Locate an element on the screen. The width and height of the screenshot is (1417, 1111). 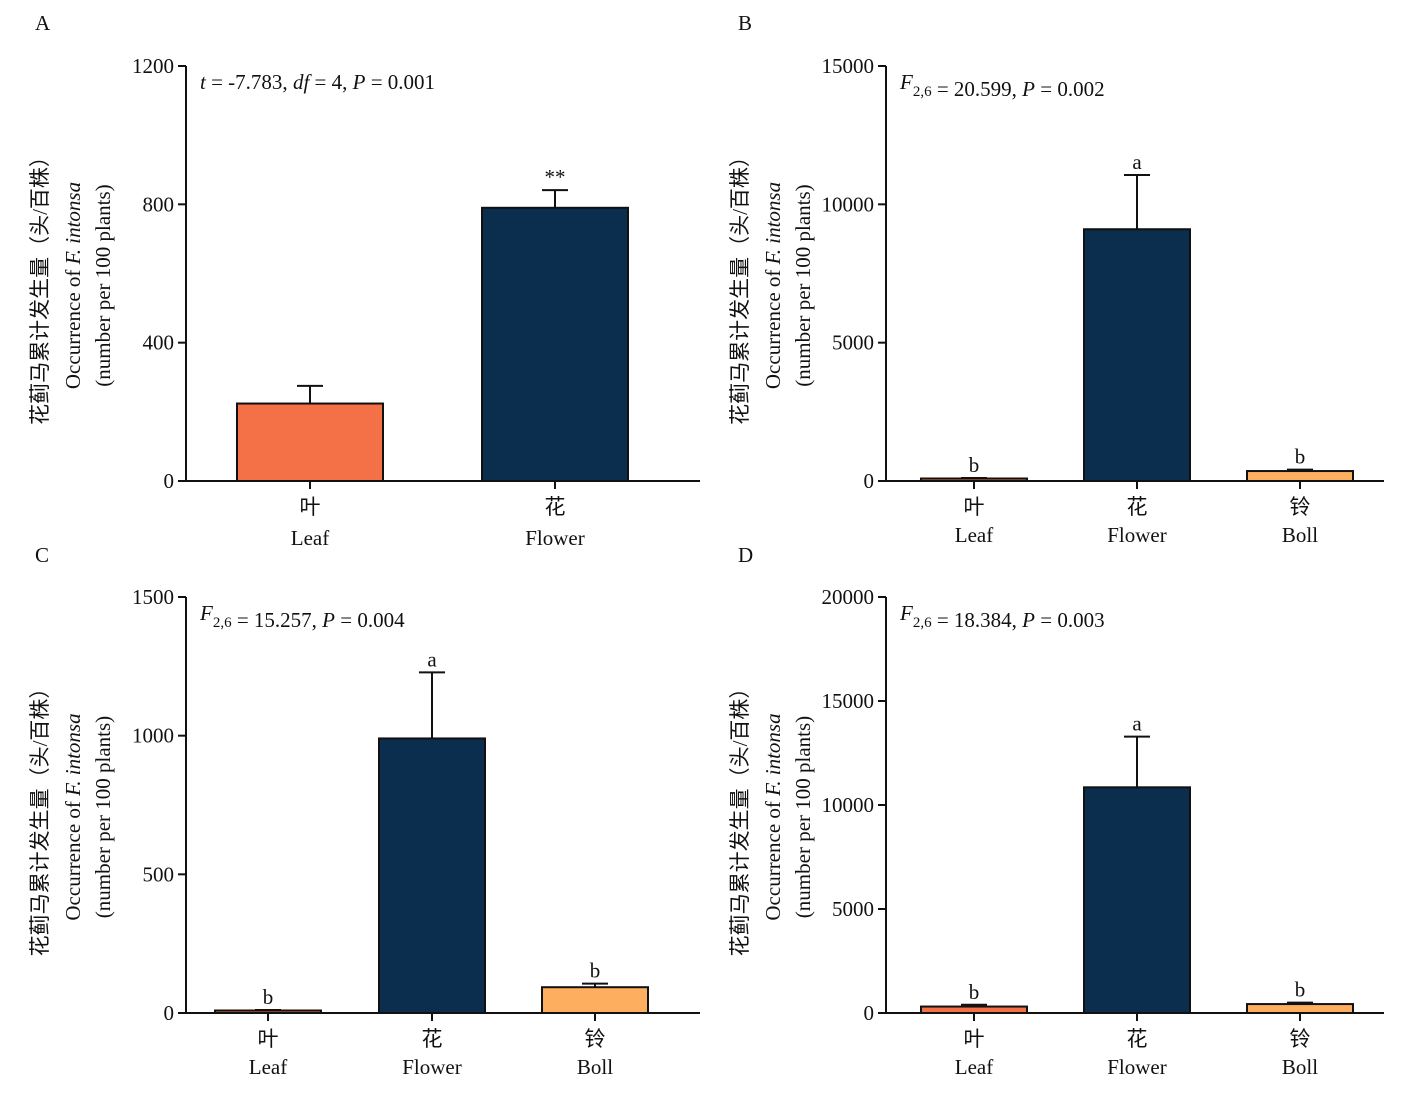
y-tick-label: 1200 is located at coordinates (153, 66).